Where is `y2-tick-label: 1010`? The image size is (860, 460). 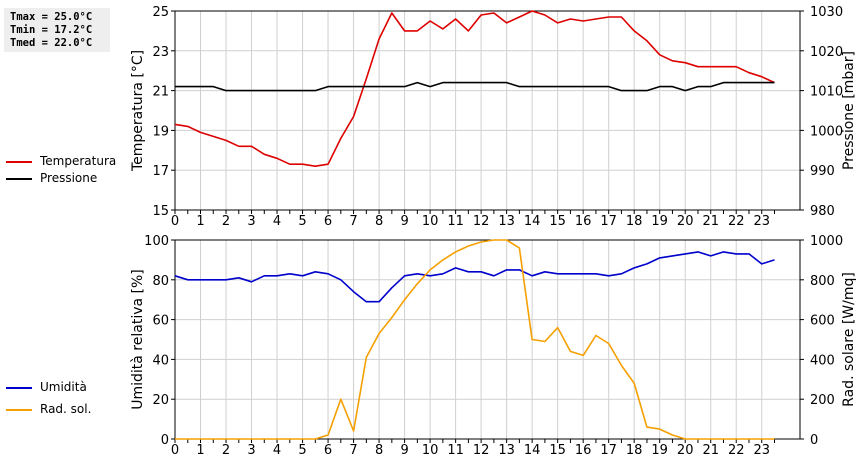 y2-tick-label: 1010 is located at coordinates (826, 92).